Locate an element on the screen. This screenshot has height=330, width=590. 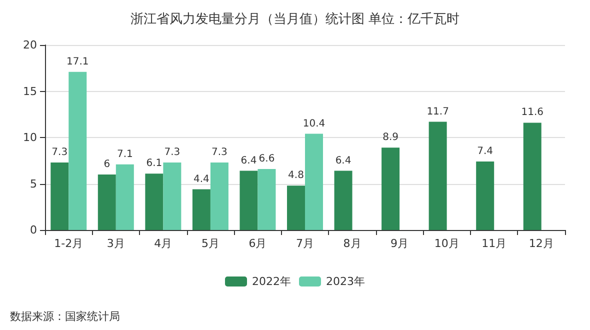
y-tick-label: 10 is located at coordinates (30, 137).